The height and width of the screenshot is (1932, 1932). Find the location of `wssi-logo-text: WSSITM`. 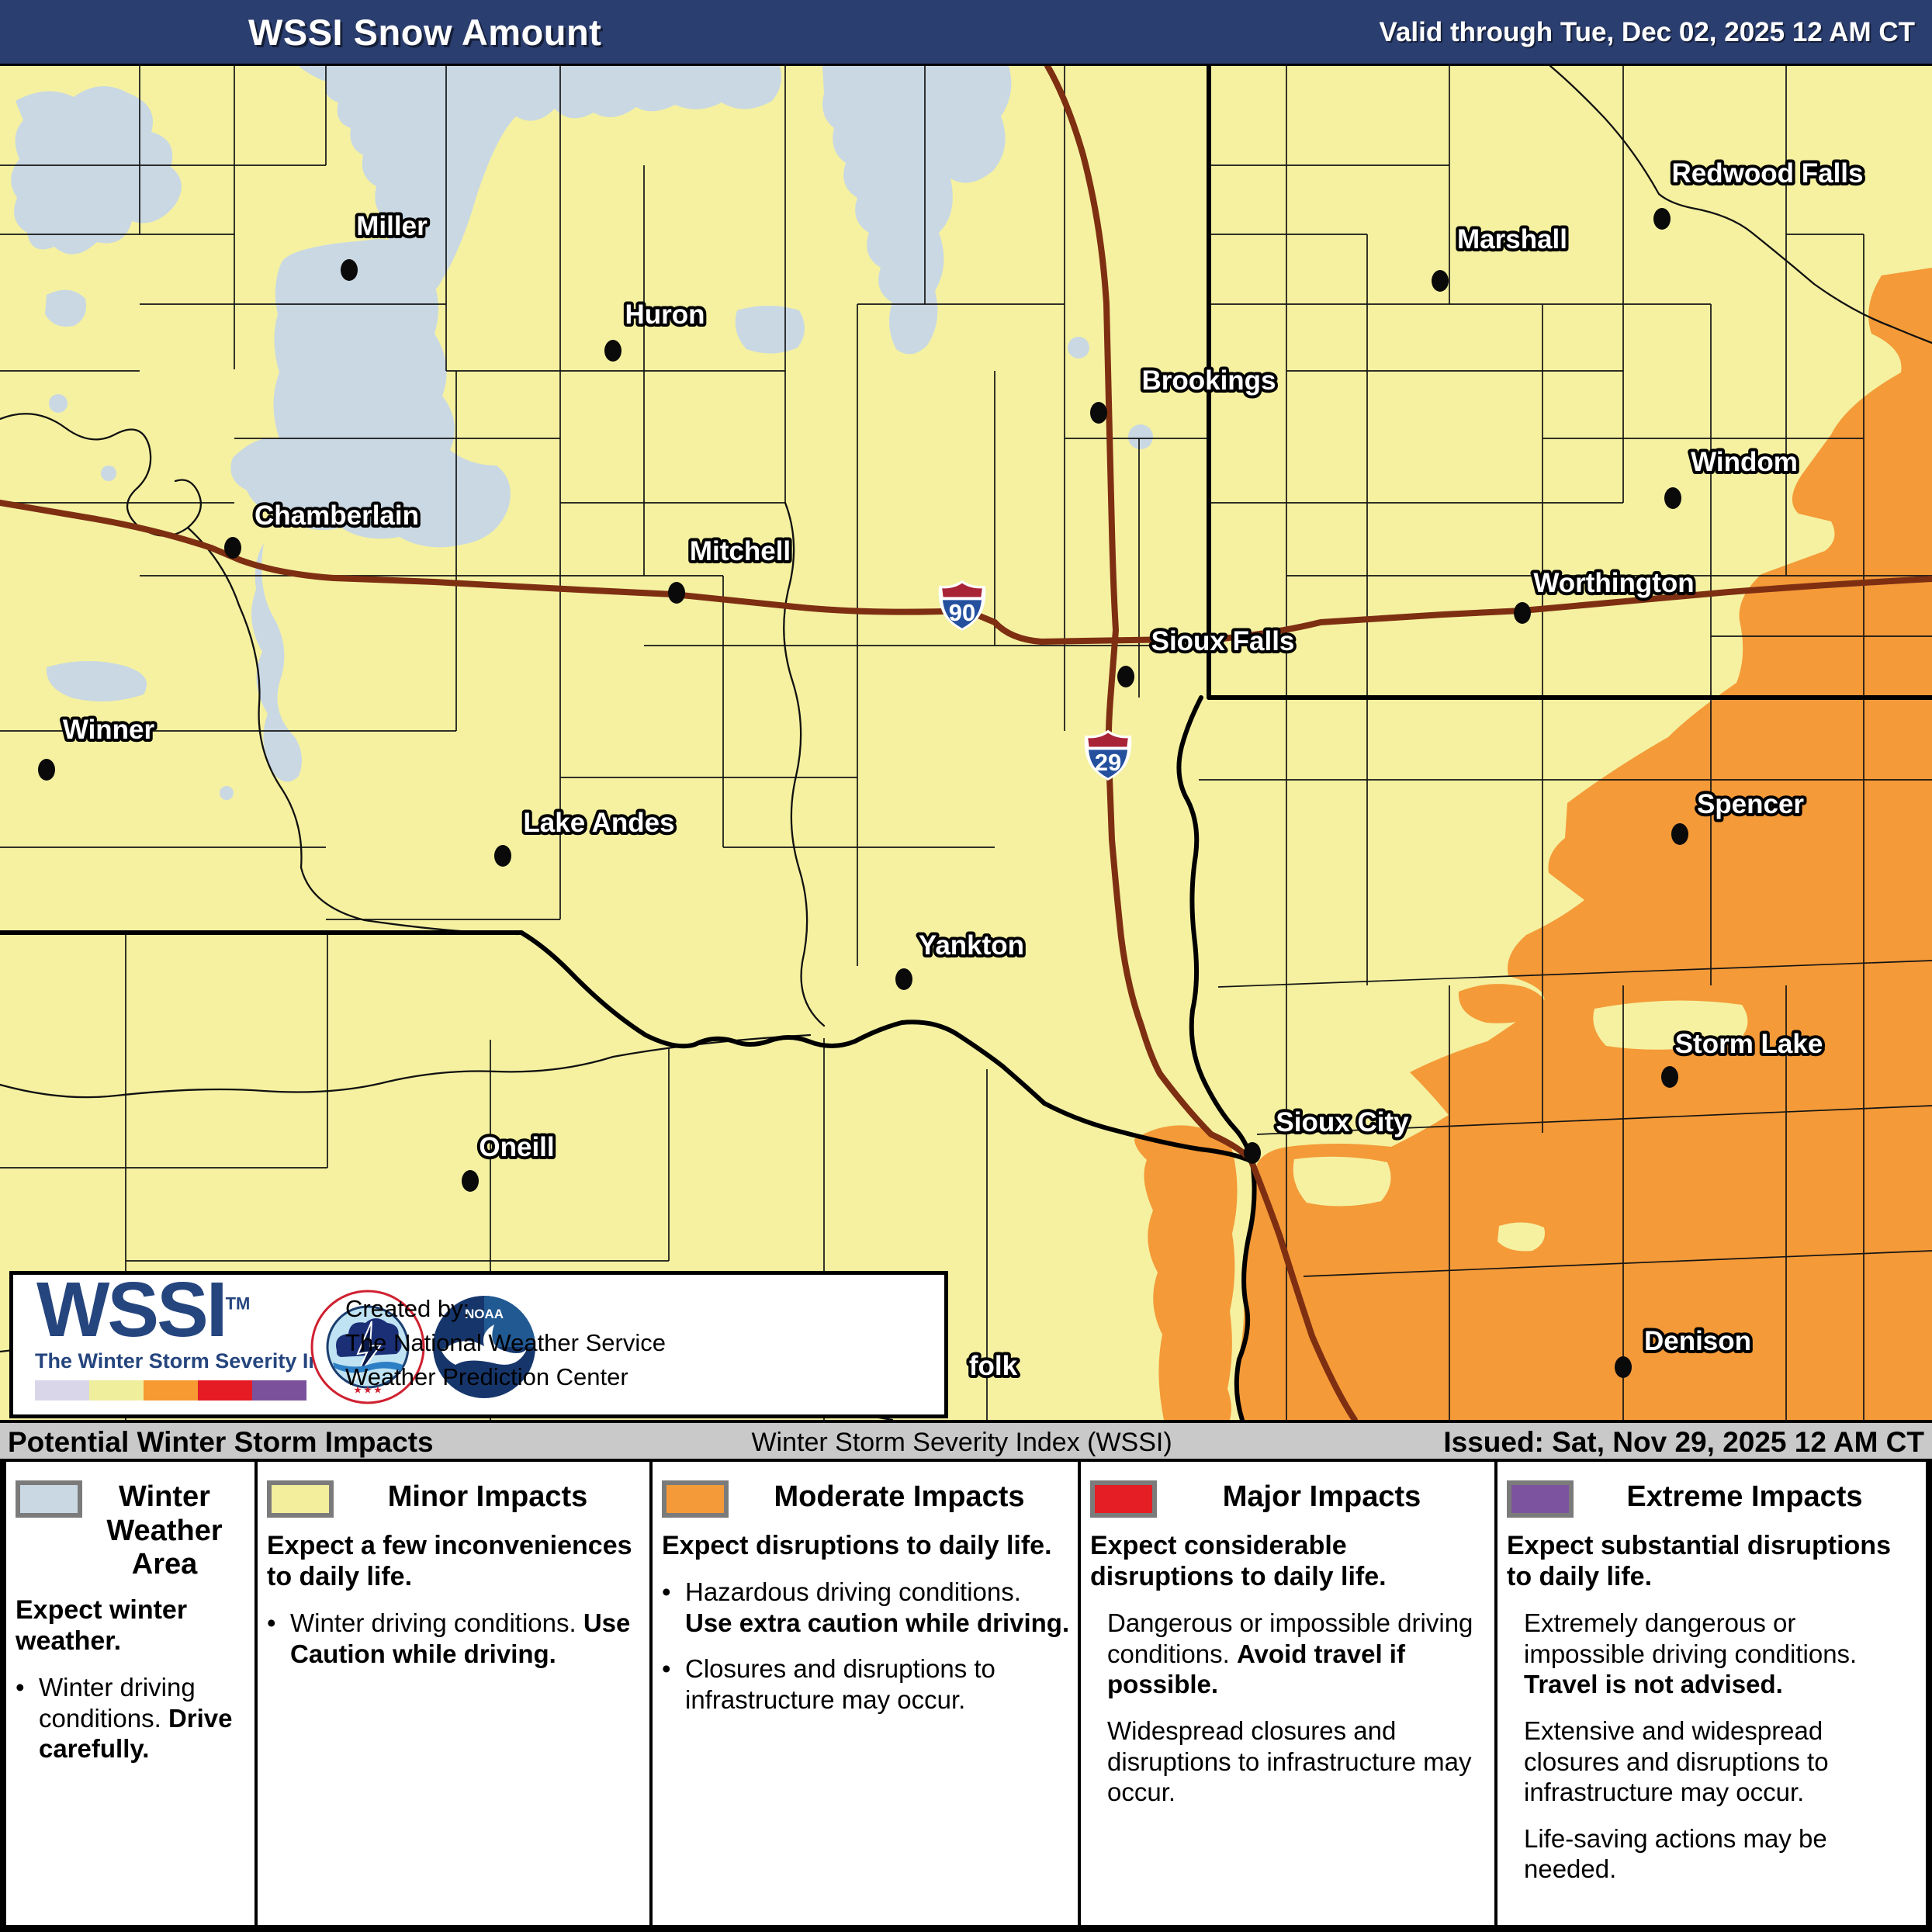

wssi-logo-text: WSSITM is located at coordinates (143, 1309).